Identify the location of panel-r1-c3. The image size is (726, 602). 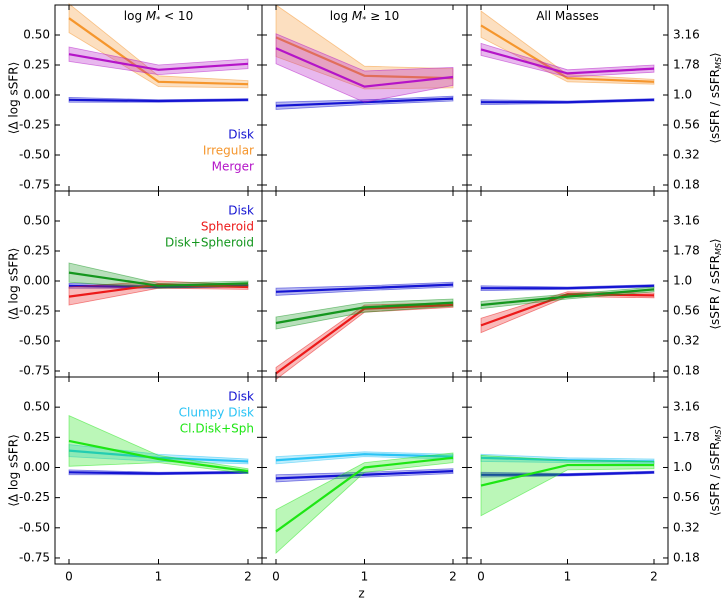
(567, 98).